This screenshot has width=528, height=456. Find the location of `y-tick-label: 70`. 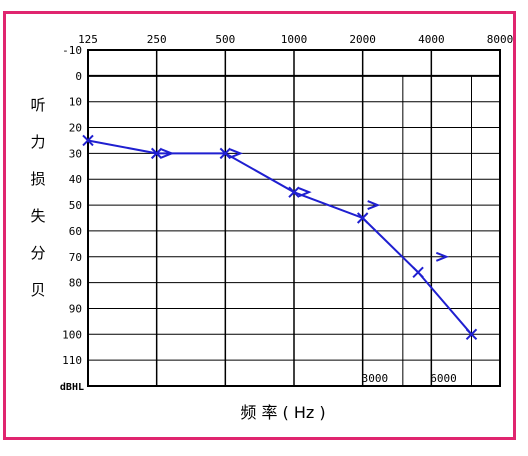

y-tick-label: 70 is located at coordinates (75, 257).